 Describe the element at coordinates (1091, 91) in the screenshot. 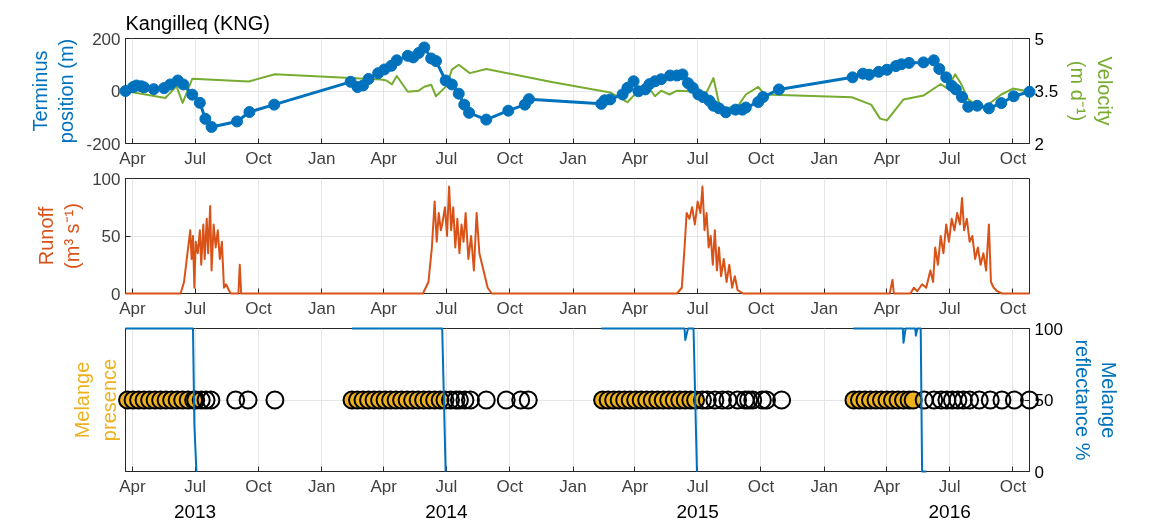

I see `y2-axis-title: Velocity (m d⁻¹)` at that location.